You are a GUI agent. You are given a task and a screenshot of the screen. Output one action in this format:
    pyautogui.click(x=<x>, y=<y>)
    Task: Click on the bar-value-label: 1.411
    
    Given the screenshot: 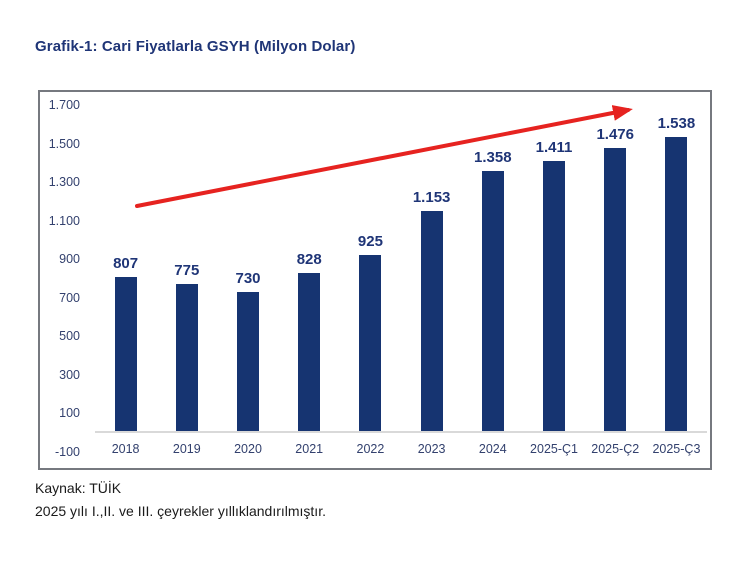 What is the action you would take?
    pyautogui.click(x=554, y=147)
    